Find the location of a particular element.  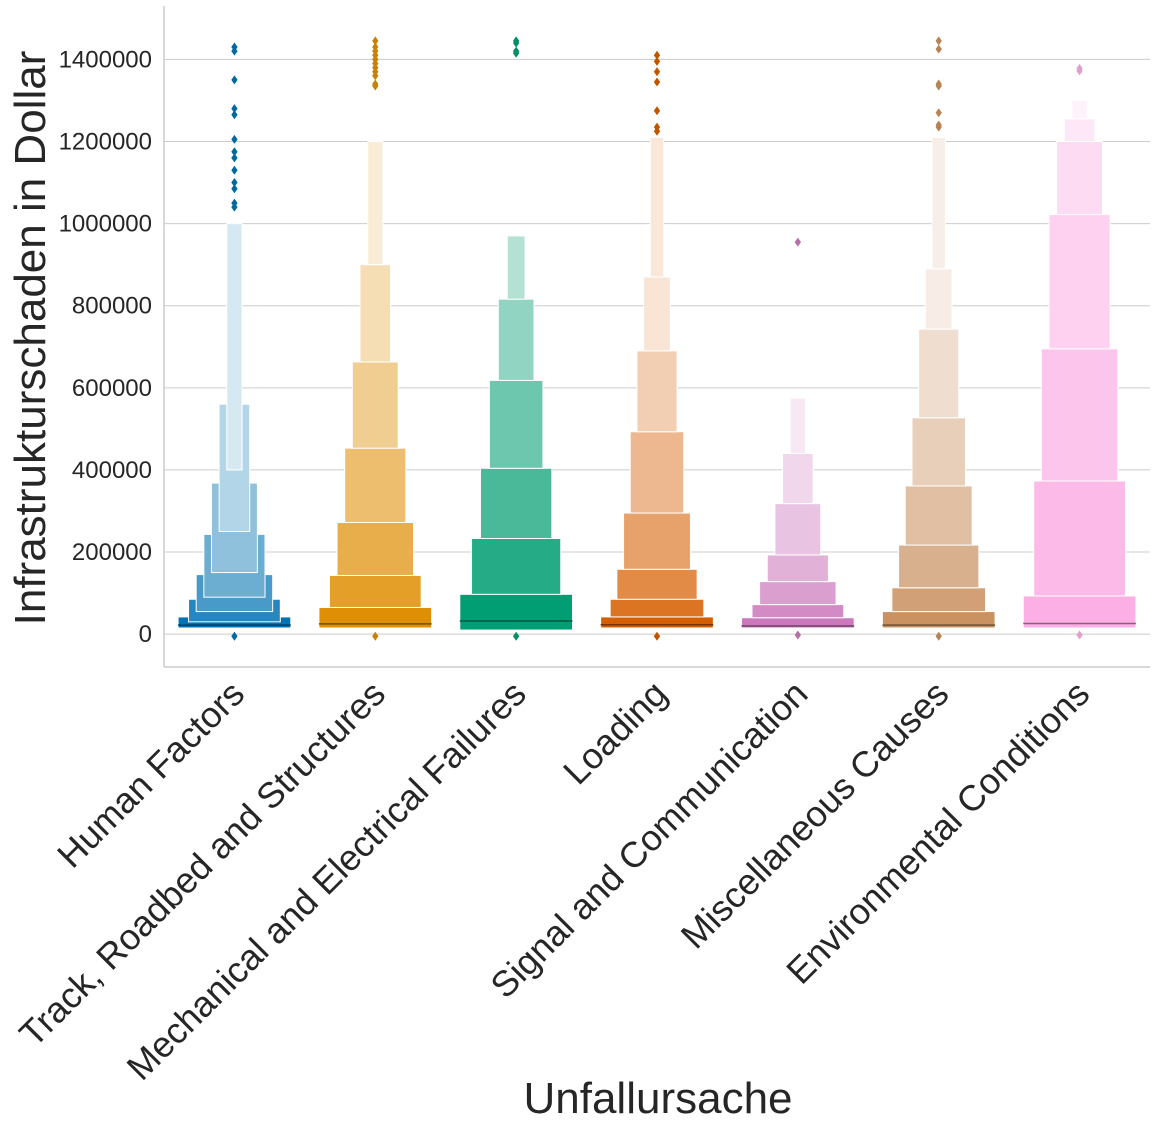

y-tick-label: 400000 is located at coordinates (112, 470).